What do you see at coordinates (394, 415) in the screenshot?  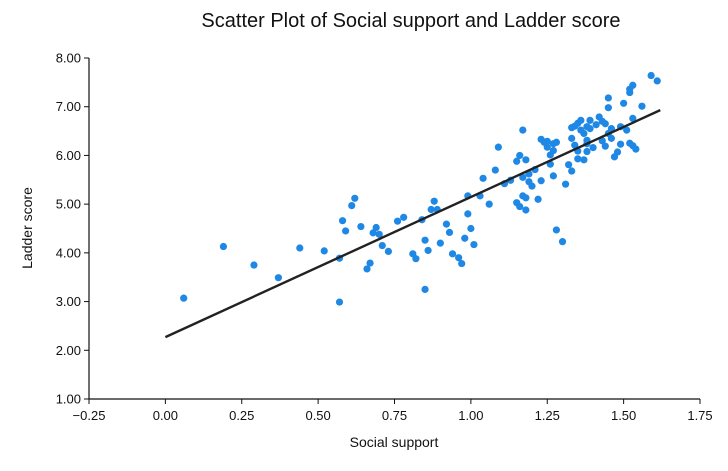 I see `x-tick-label: 0.75` at bounding box center [394, 415].